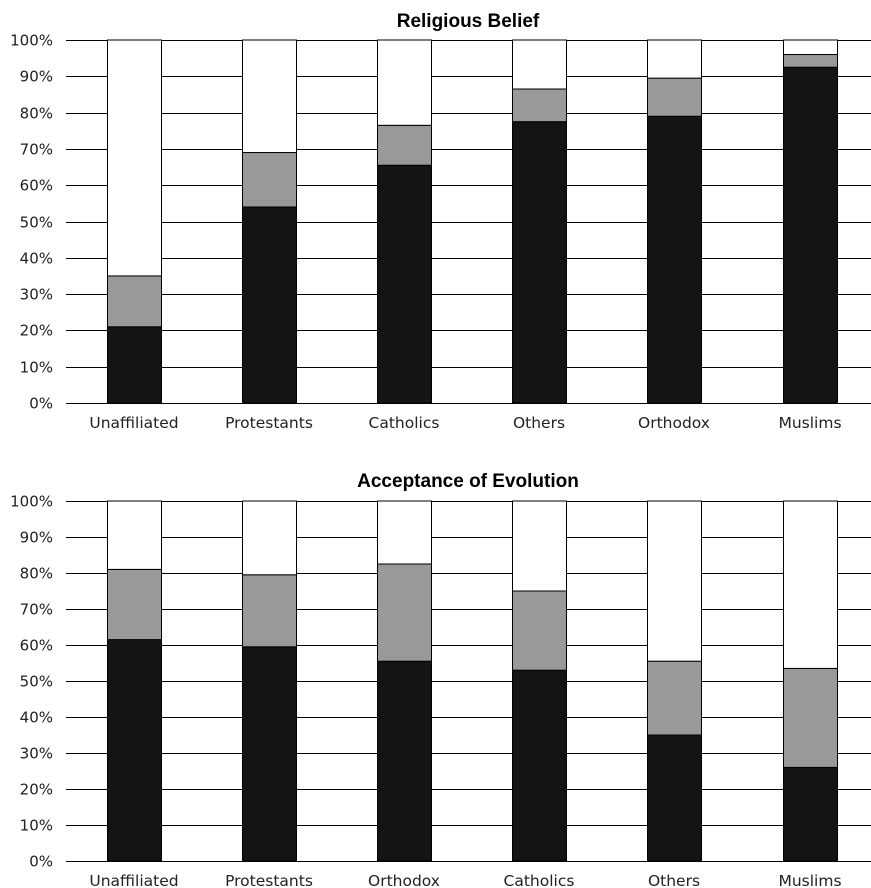  I want to click on chart-title: Religious Belief, so click(468, 21).